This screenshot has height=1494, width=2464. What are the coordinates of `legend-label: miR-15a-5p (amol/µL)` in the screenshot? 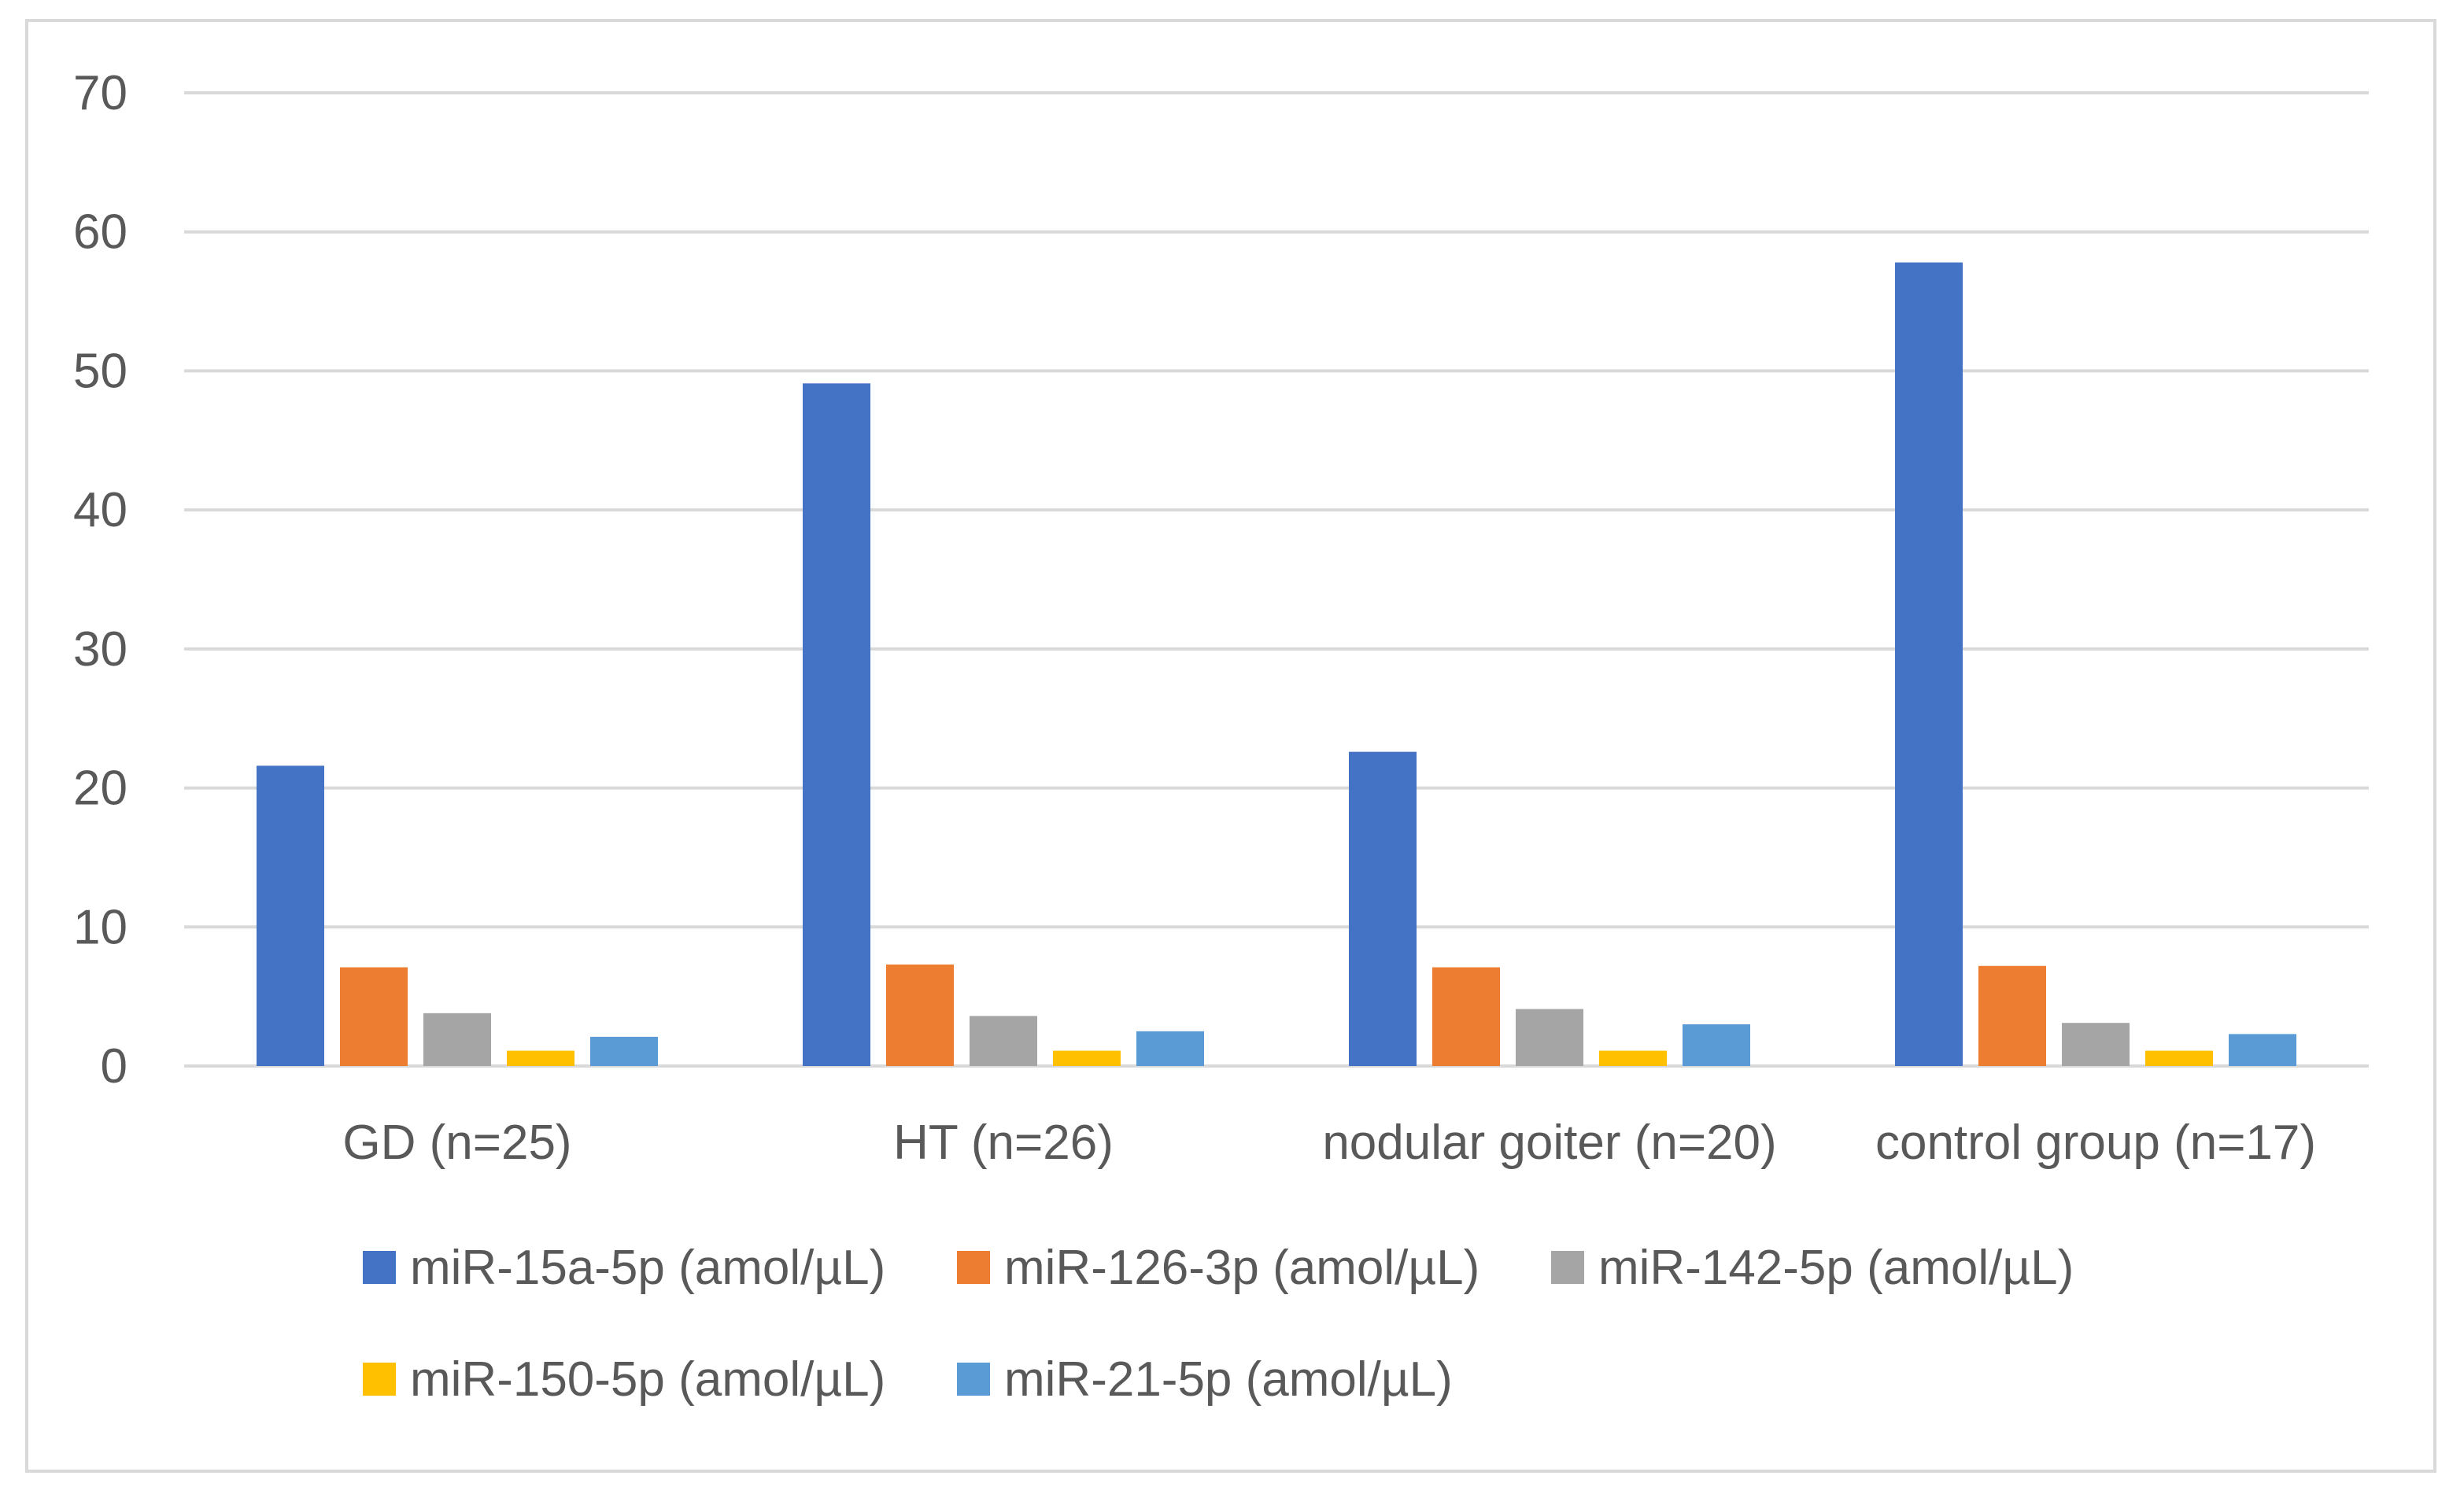 It's located at (647, 1268).